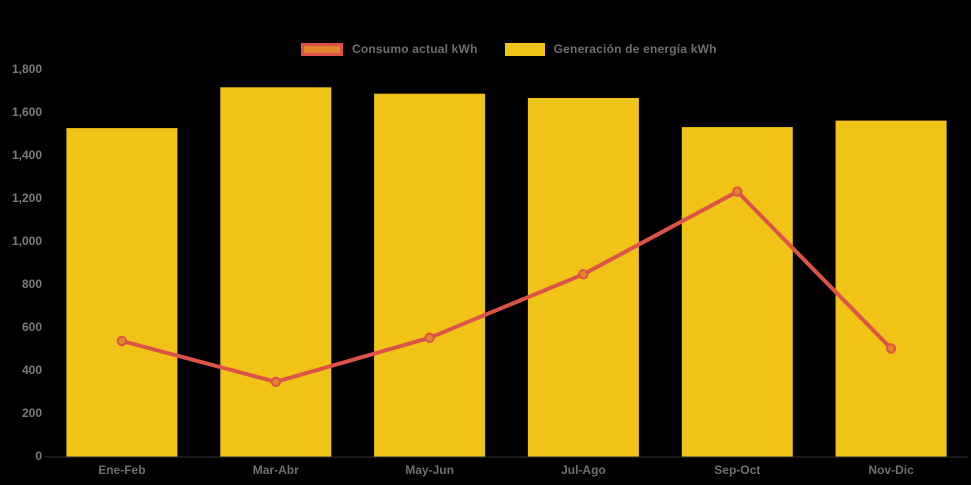 This screenshot has width=971, height=485. What do you see at coordinates (430, 275) in the screenshot?
I see `bar-generacion-May-Jun` at bounding box center [430, 275].